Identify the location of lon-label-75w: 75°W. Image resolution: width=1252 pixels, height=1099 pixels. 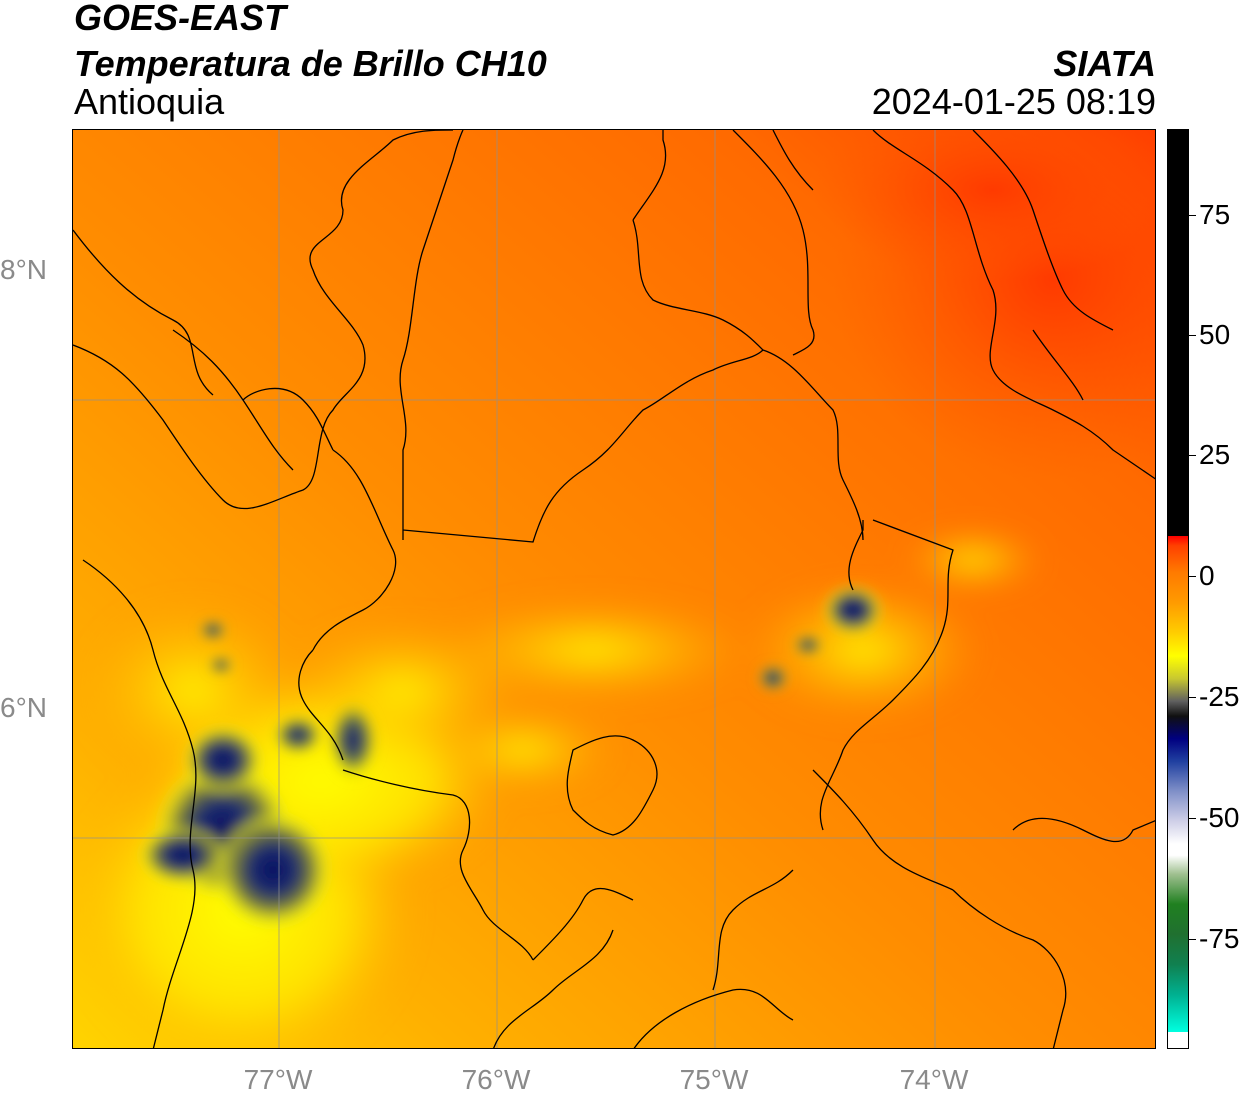
(714, 1079).